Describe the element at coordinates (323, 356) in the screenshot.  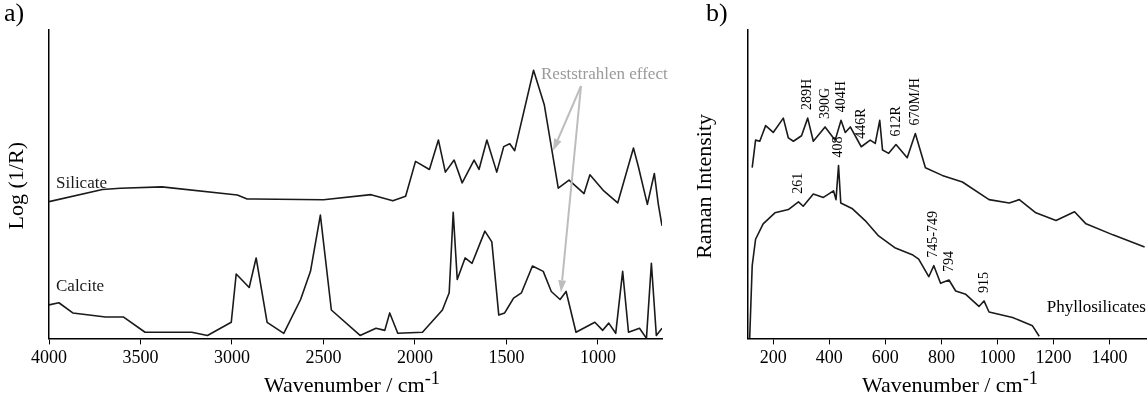
I see `x-tick-label: 2500` at that location.